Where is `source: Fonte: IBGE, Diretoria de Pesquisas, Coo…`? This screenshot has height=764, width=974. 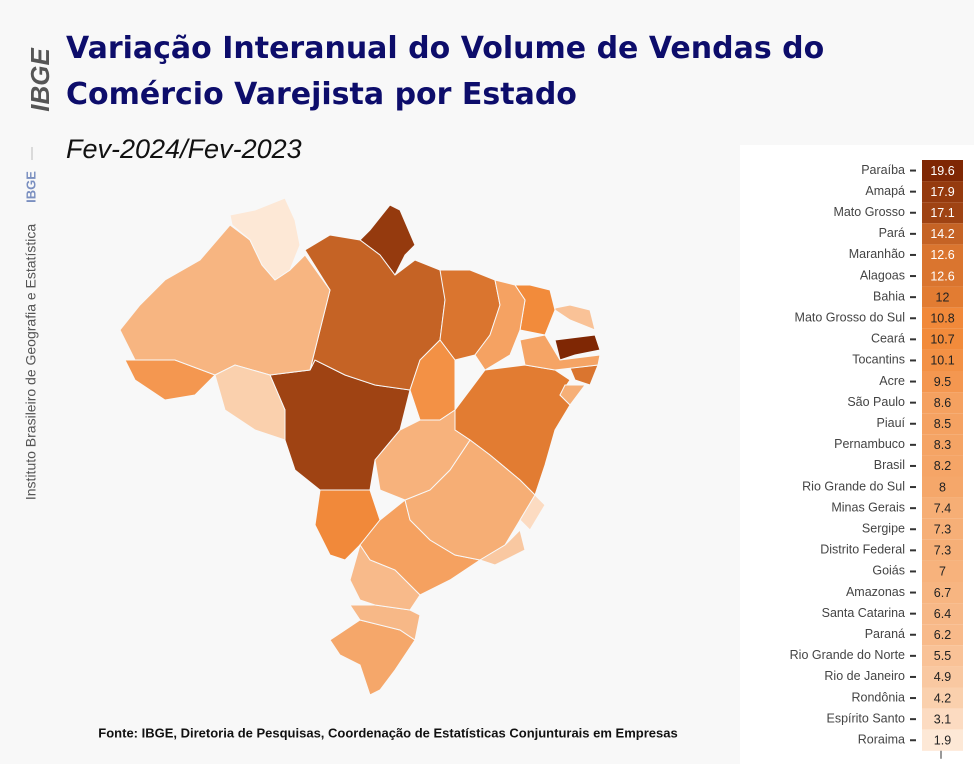 source: Fonte: IBGE, Diretoria de Pesquisas, Coo… is located at coordinates (387, 732).